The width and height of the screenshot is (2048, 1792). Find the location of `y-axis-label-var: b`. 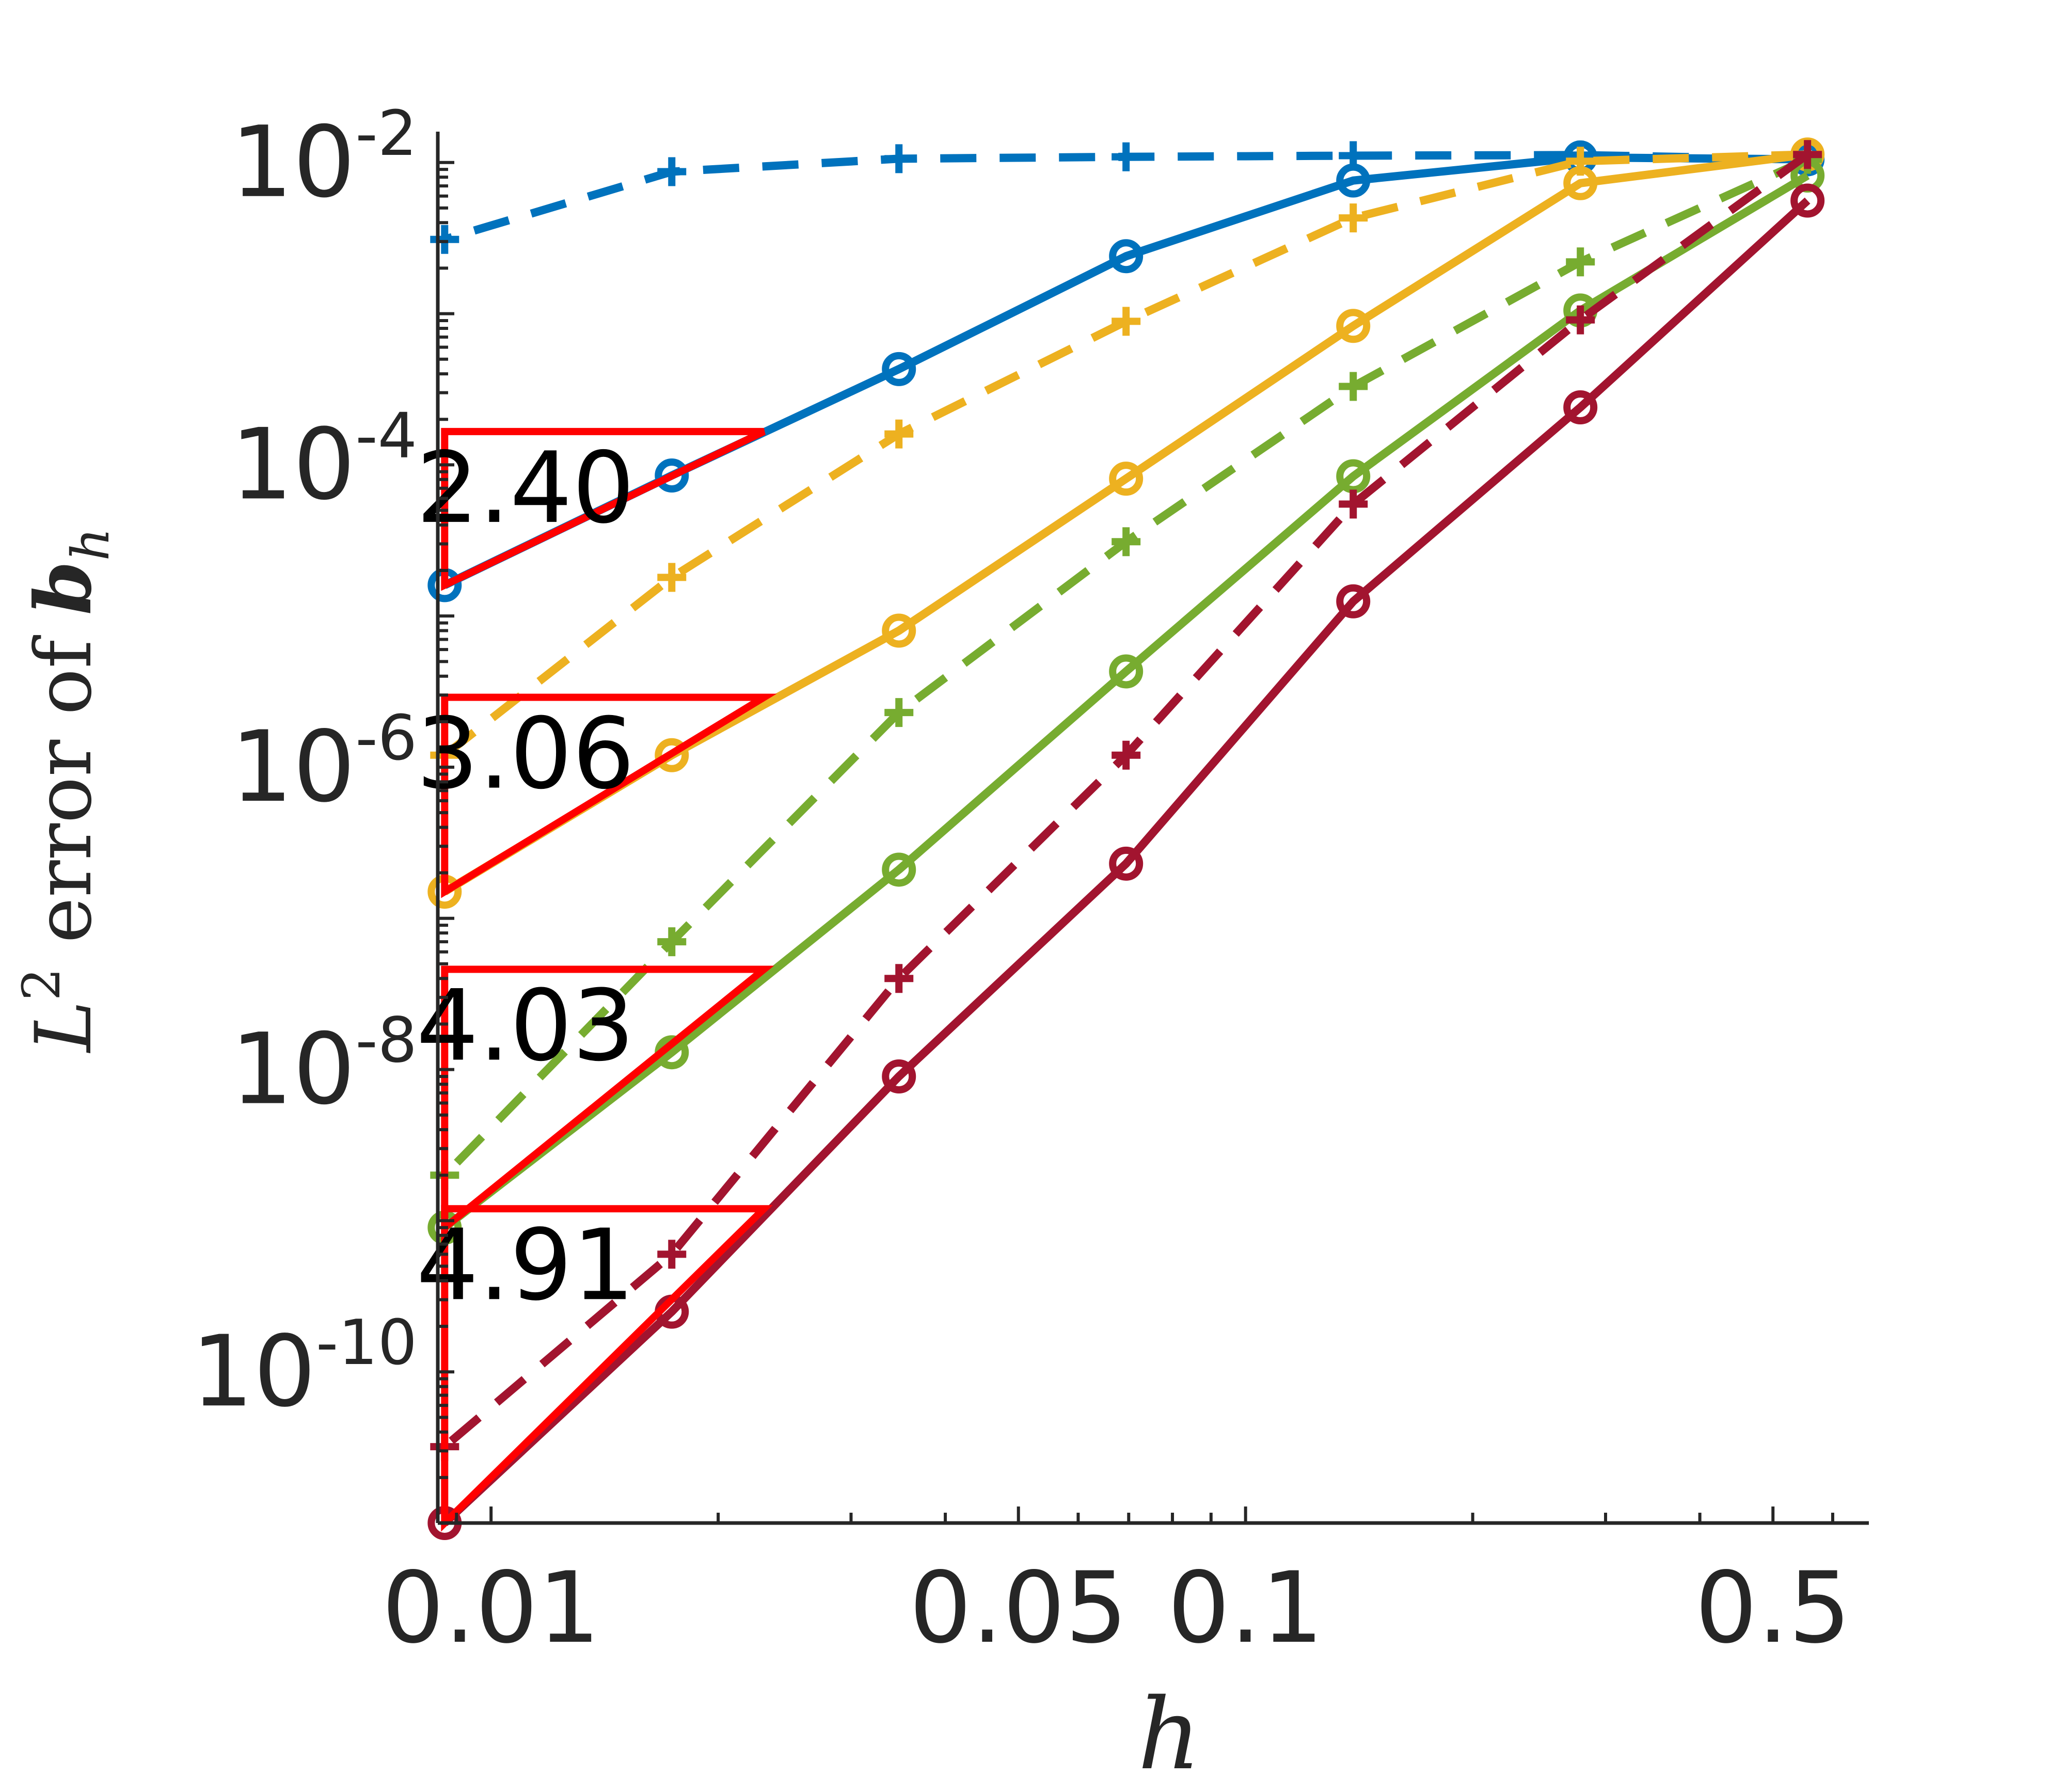

y-axis-label-var: b is located at coordinates (63, 588).